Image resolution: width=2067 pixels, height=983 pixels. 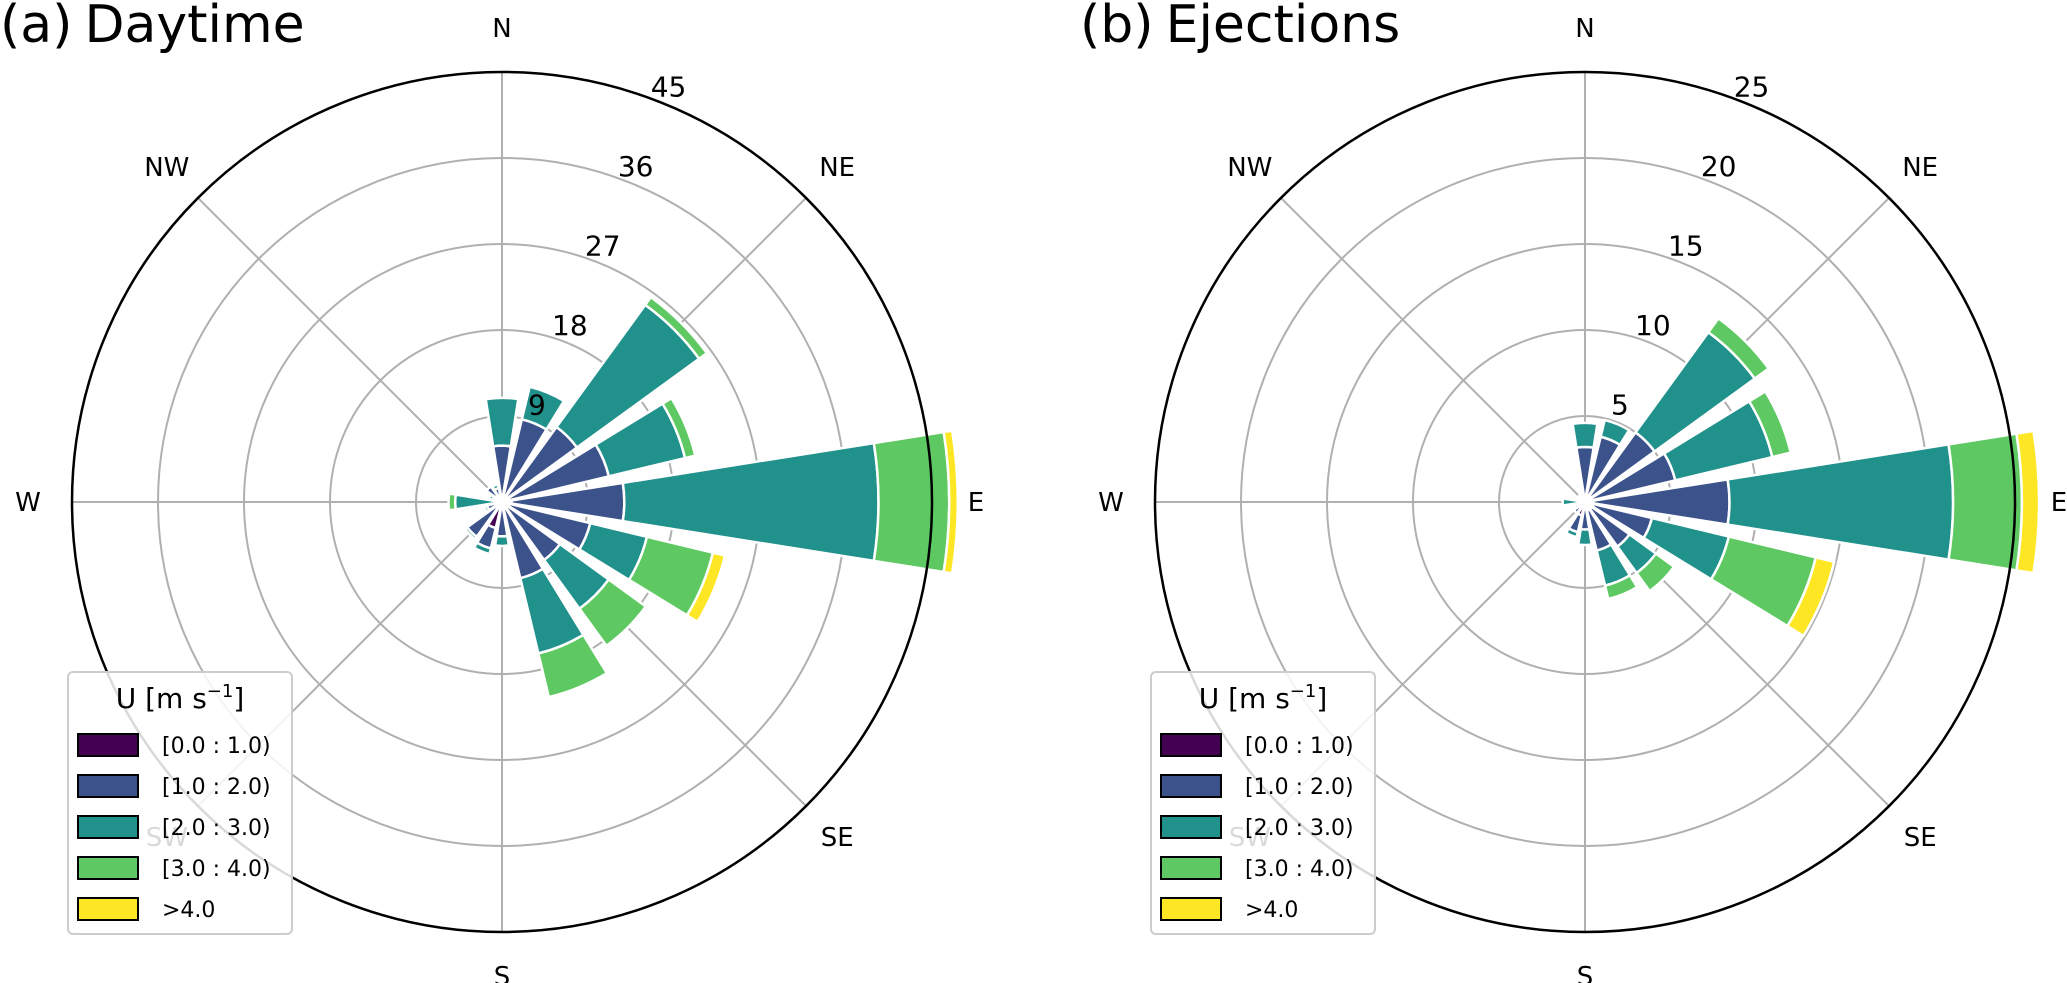 I want to click on direction-label-e: E, so click(x=976, y=503).